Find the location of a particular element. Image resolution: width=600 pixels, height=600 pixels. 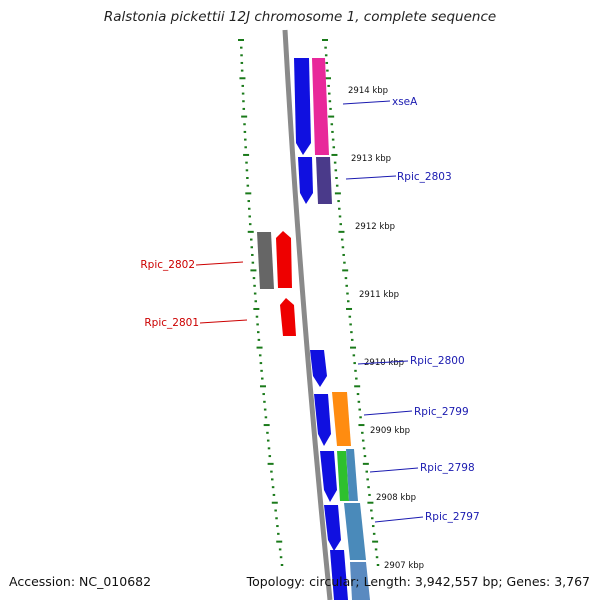

gene-label-rpic-2798: Rpic_2798 is located at coordinates (447, 468).